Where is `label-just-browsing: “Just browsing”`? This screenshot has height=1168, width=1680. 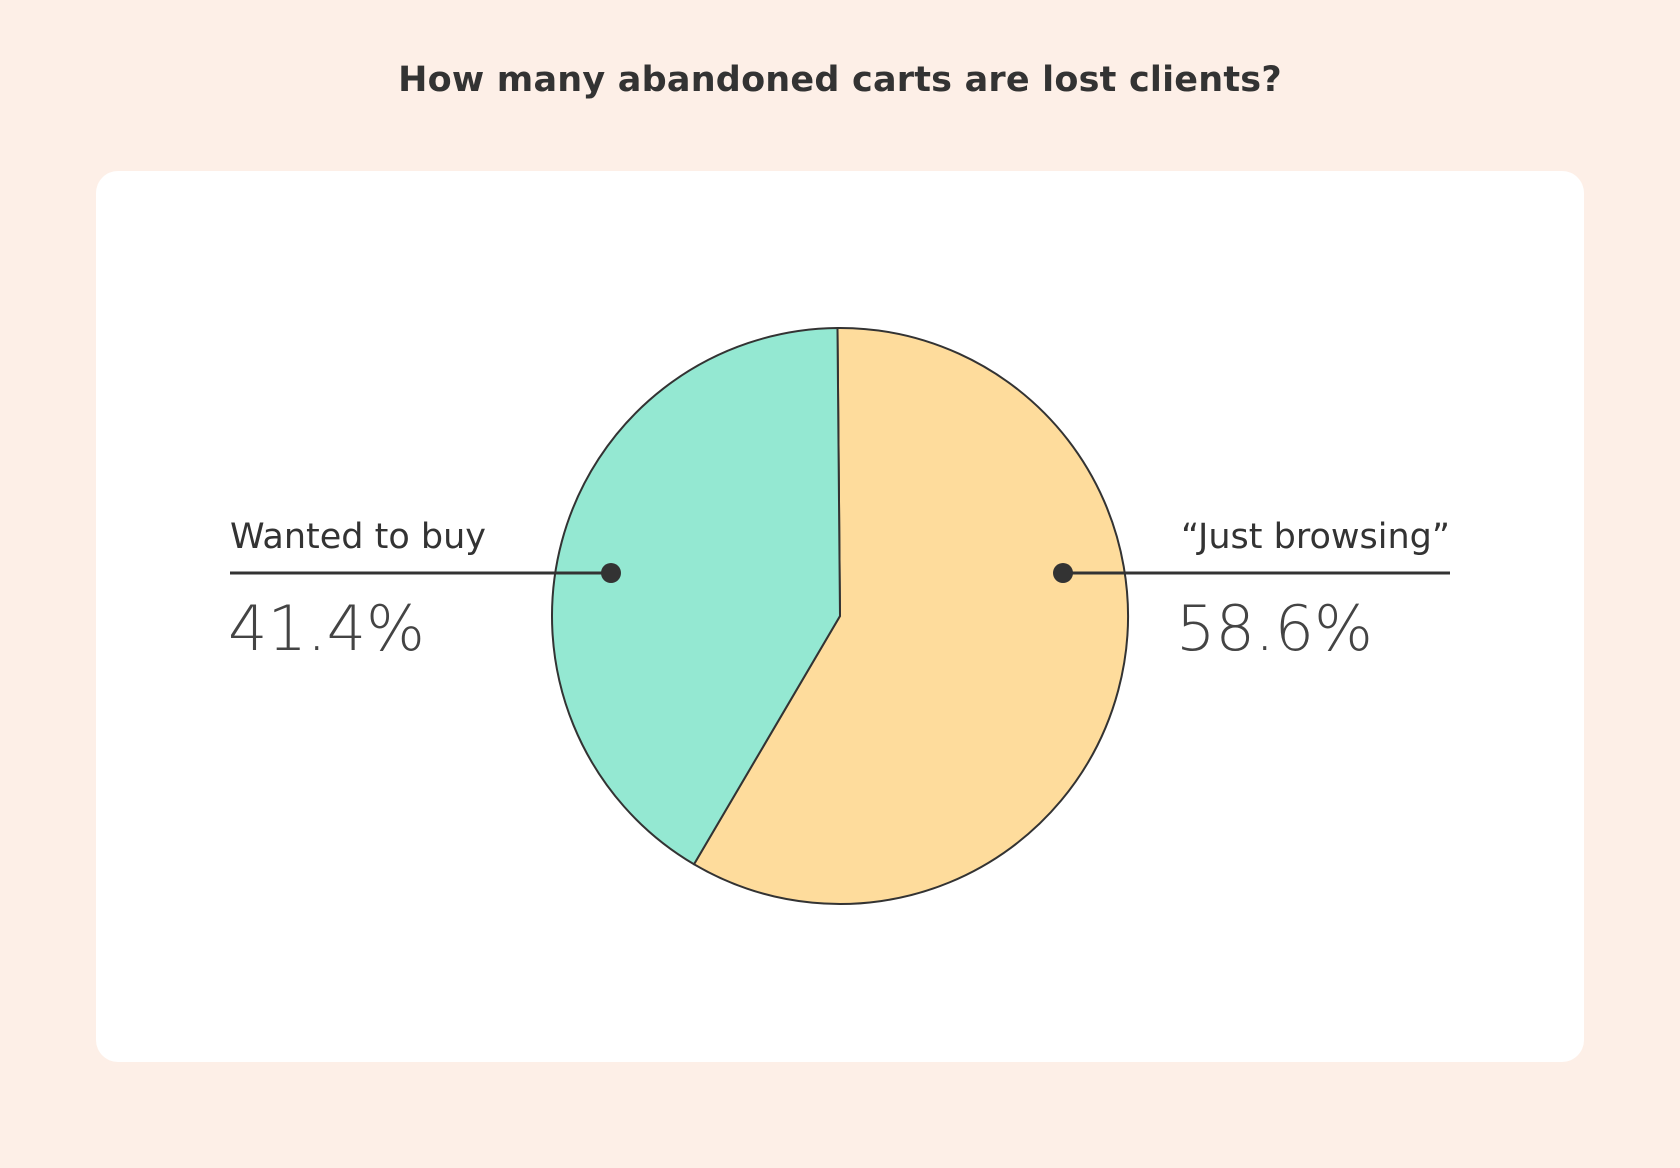
label-just-browsing: “Just browsing” is located at coordinates (1315, 537).